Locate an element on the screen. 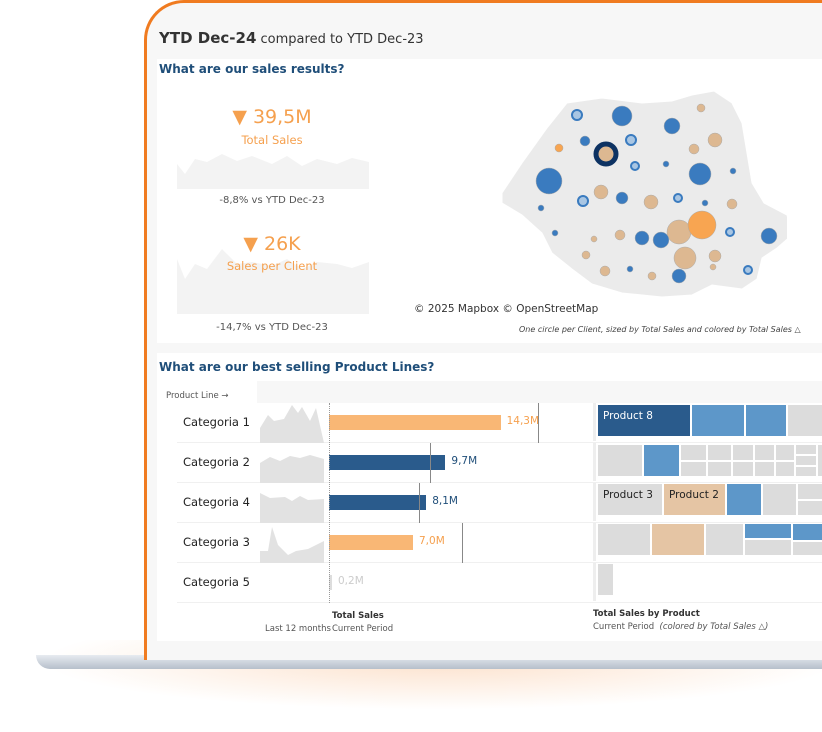 The image size is (822, 732). category-label: Categoria 4 is located at coordinates (216, 502).